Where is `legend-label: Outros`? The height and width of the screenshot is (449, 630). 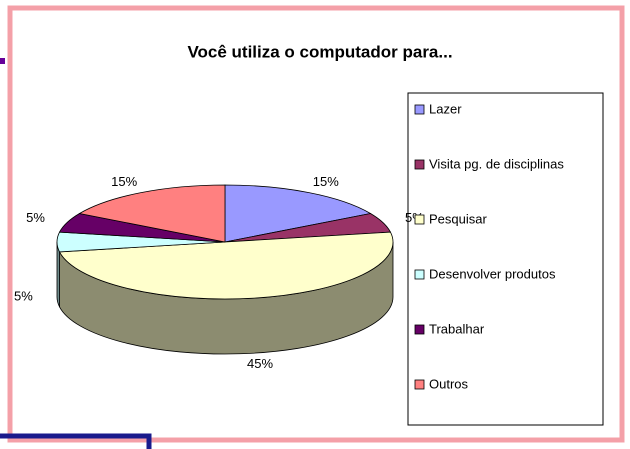
legend-label: Outros is located at coordinates (449, 383).